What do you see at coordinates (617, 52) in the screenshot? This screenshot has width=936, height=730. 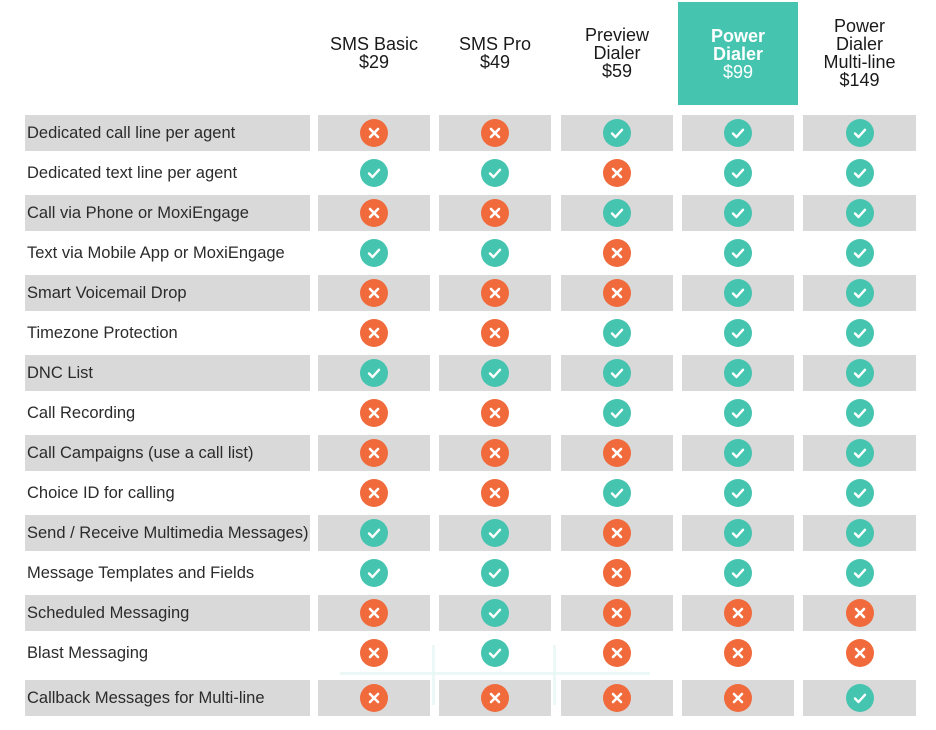 I see `plan-header-2: Preview Dialer $59` at bounding box center [617, 52].